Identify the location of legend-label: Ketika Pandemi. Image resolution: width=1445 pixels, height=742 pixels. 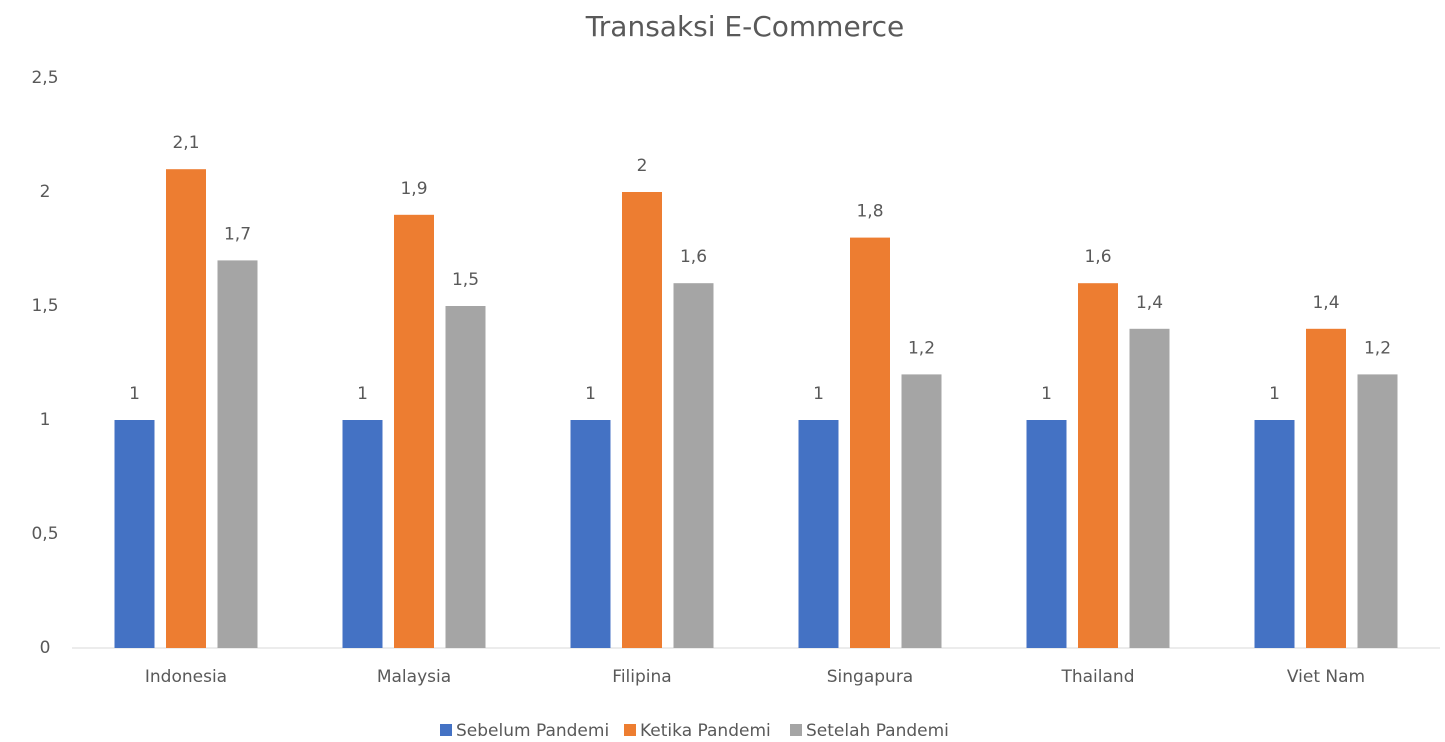
(705, 731).